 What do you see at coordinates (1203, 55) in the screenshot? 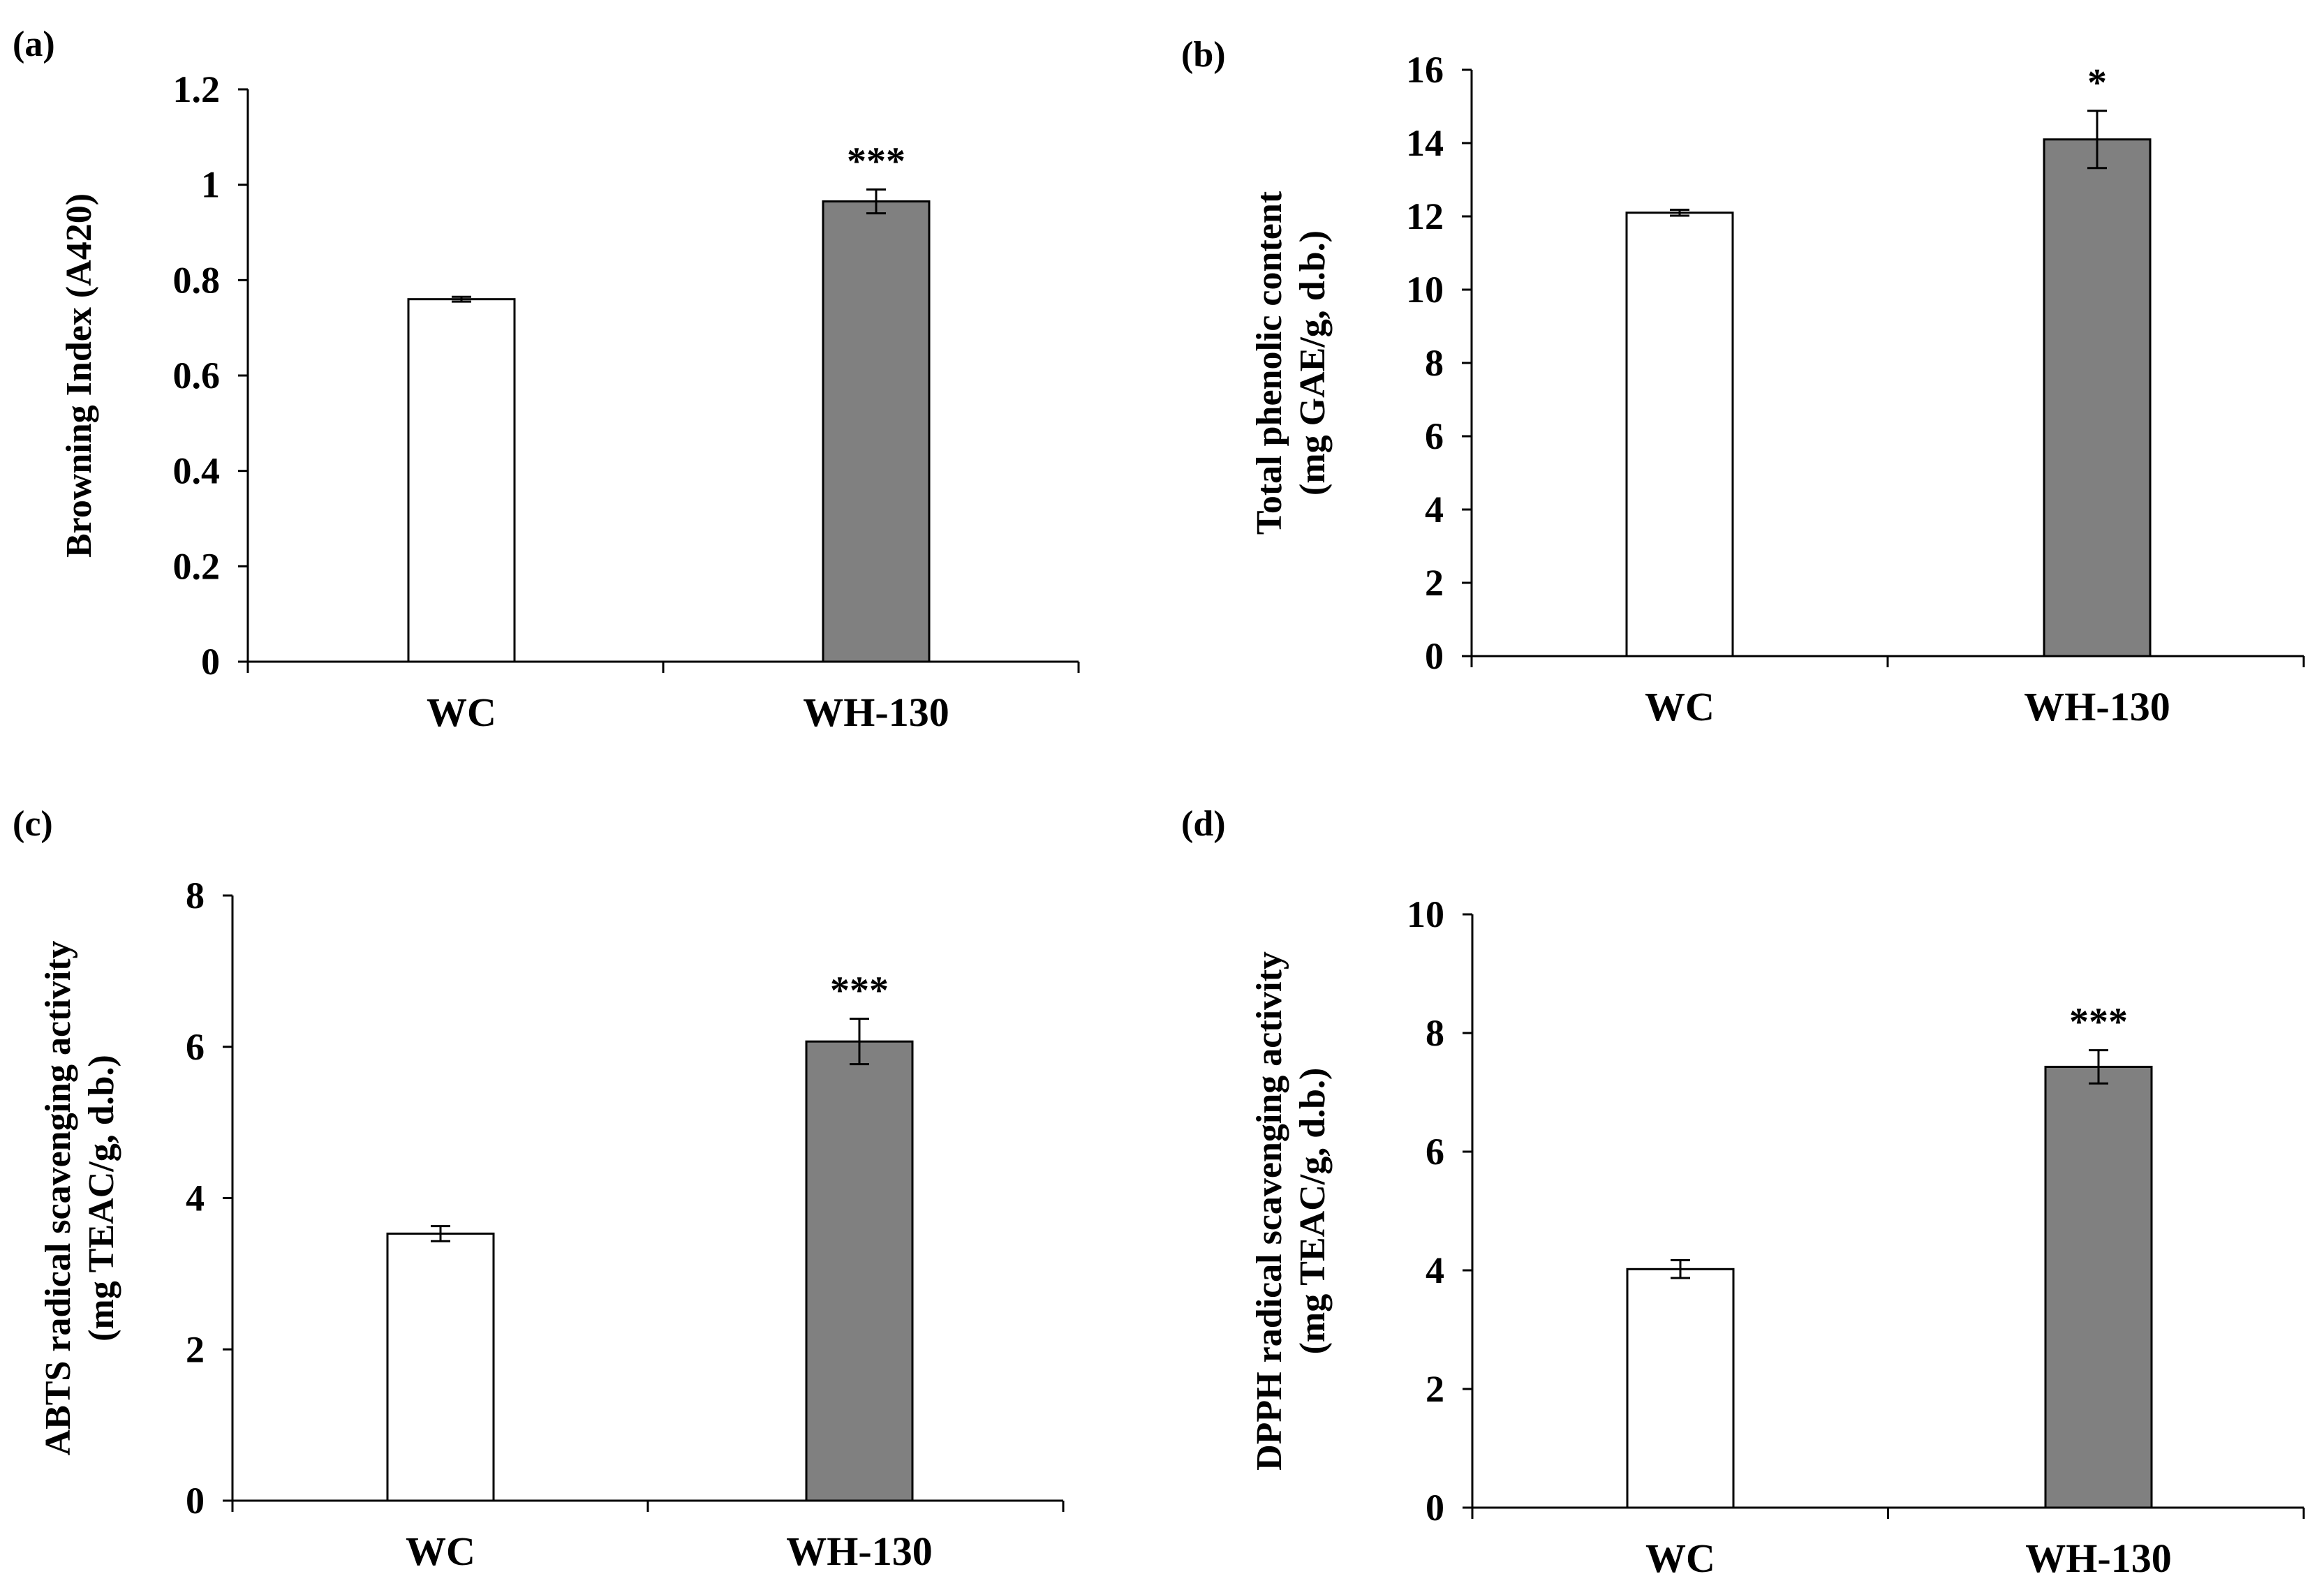
I see `panel-label: (b)` at bounding box center [1203, 55].